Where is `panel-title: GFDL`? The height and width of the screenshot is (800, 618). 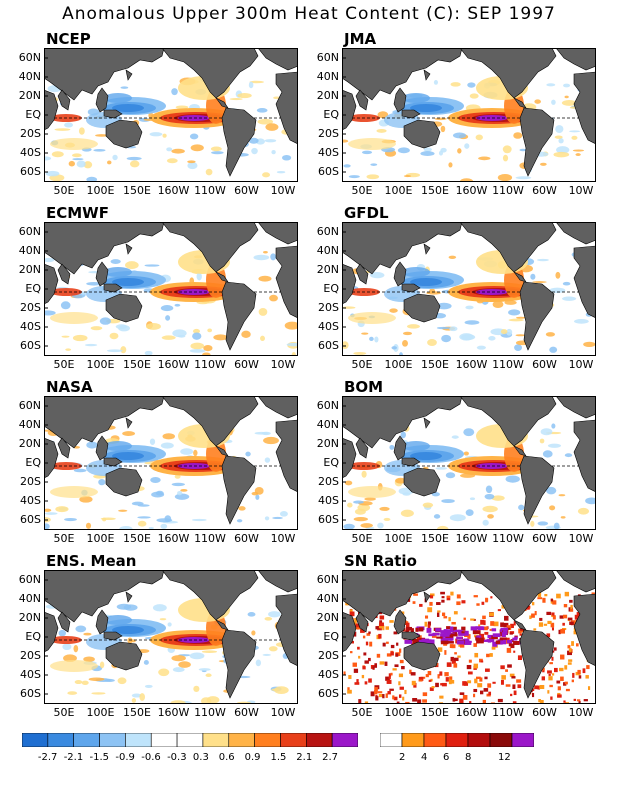
panel-title: GFDL is located at coordinates (366, 213).